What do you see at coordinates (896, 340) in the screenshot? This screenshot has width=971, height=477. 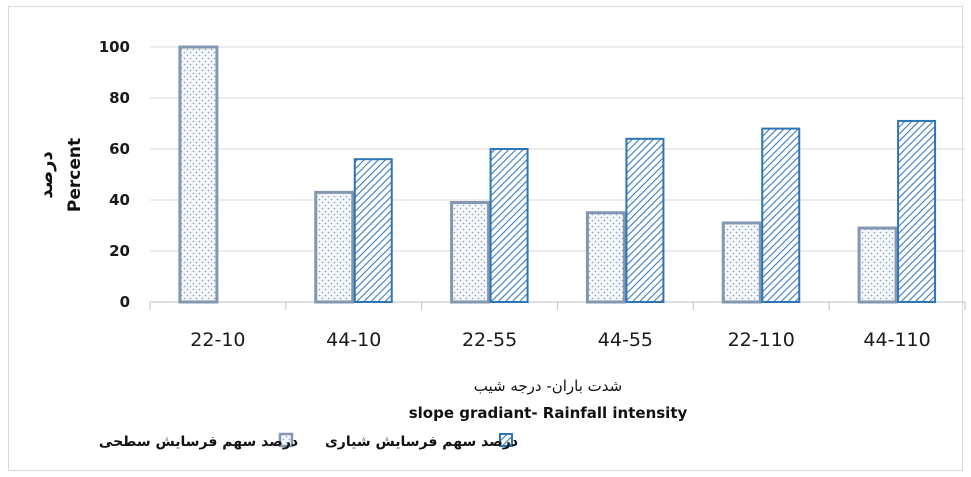 I see `x-tick-label: 44-110` at bounding box center [896, 340].